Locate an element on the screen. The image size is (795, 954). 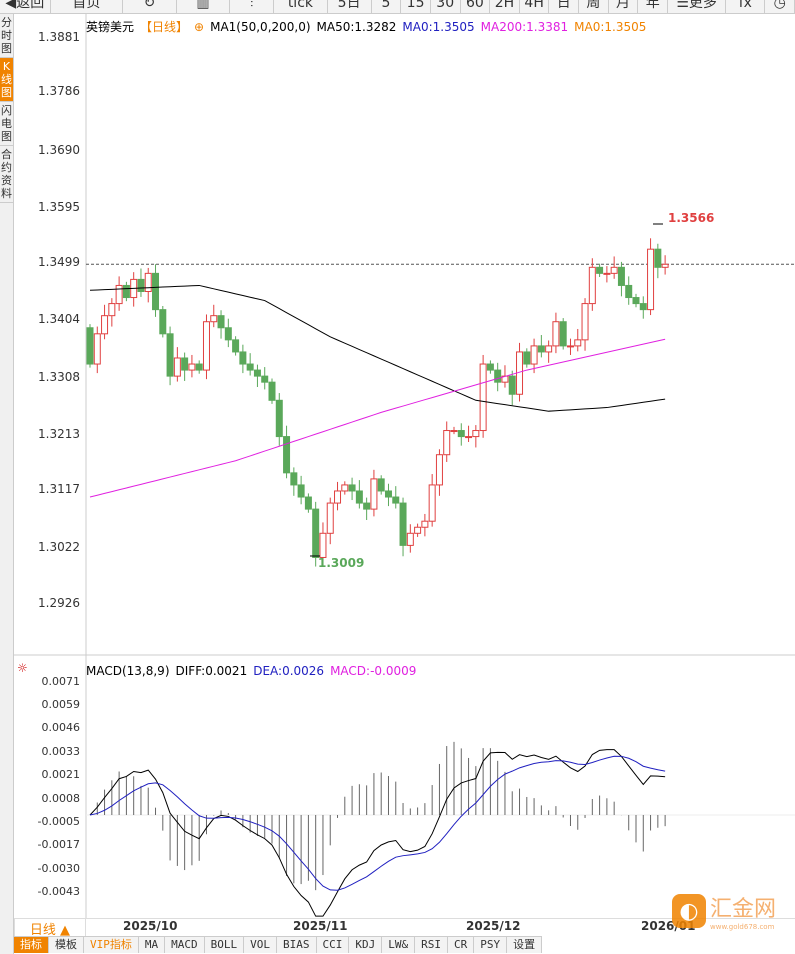
toolbar-button: fx is located at coordinates (746, 6).